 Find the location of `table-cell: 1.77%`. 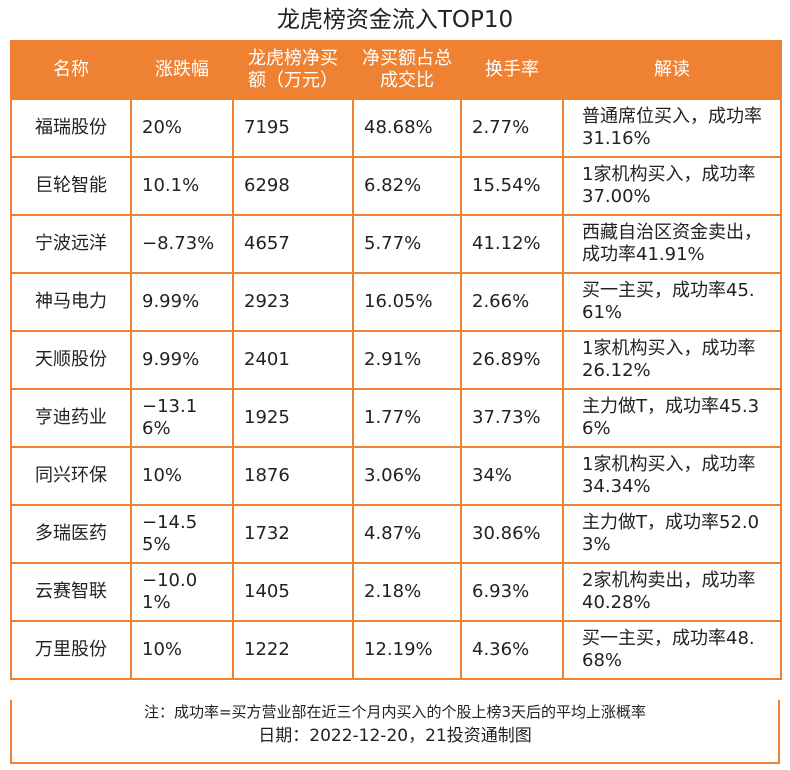

table-cell: 1.77% is located at coordinates (407, 418).